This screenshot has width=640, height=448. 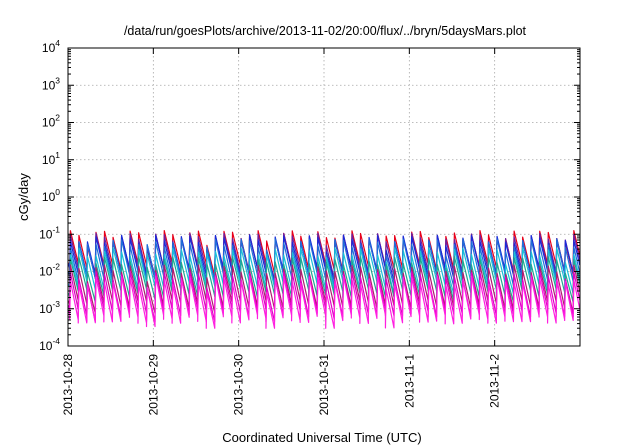 What do you see at coordinates (239, 385) in the screenshot?
I see `x-tick-label: 2013-10-30` at bounding box center [239, 385].